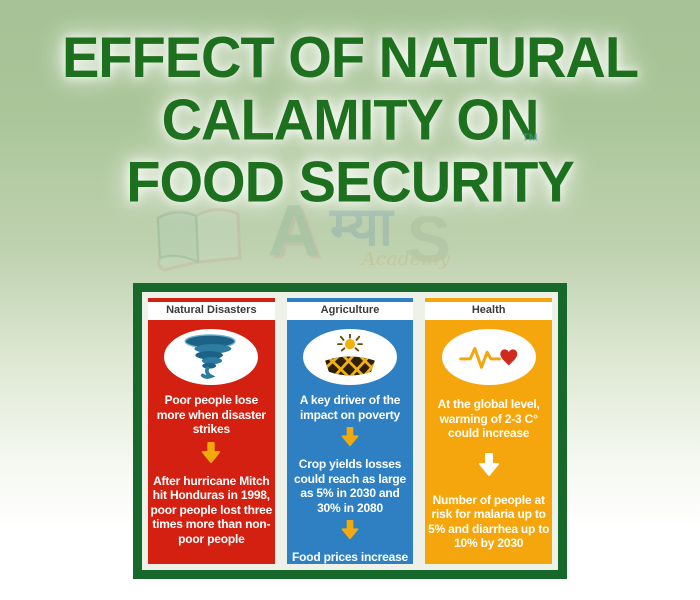 Image resolution: width=700 pixels, height=600 pixels. What do you see at coordinates (361, 227) in the screenshot?
I see `watermark-hindi-text: म्या` at bounding box center [361, 227].